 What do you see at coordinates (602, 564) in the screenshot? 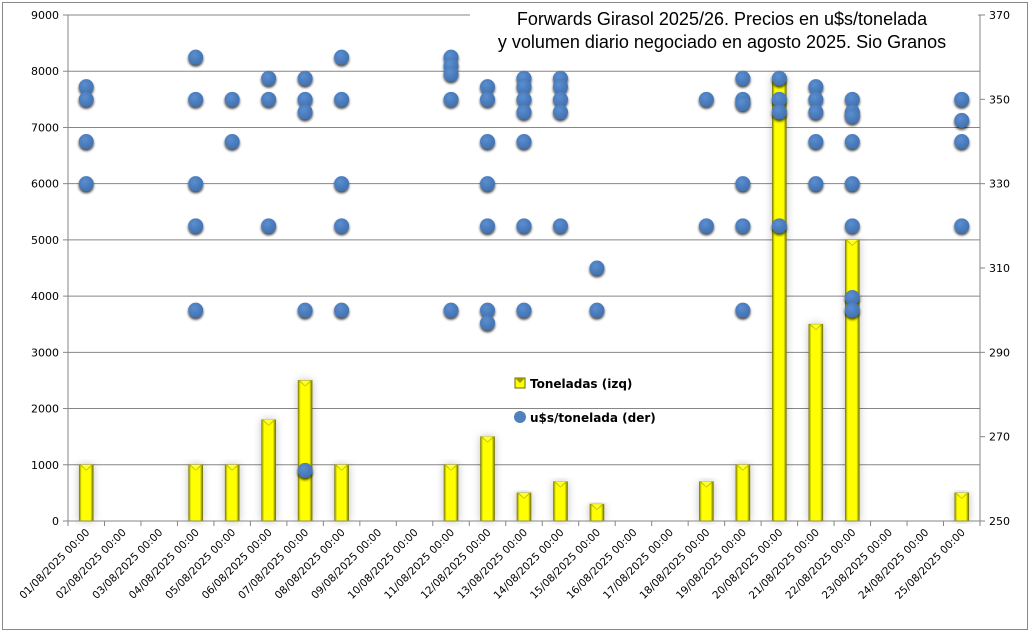
I see `x-axis-tick-label: 16/08/2025 00:00` at bounding box center [602, 564].